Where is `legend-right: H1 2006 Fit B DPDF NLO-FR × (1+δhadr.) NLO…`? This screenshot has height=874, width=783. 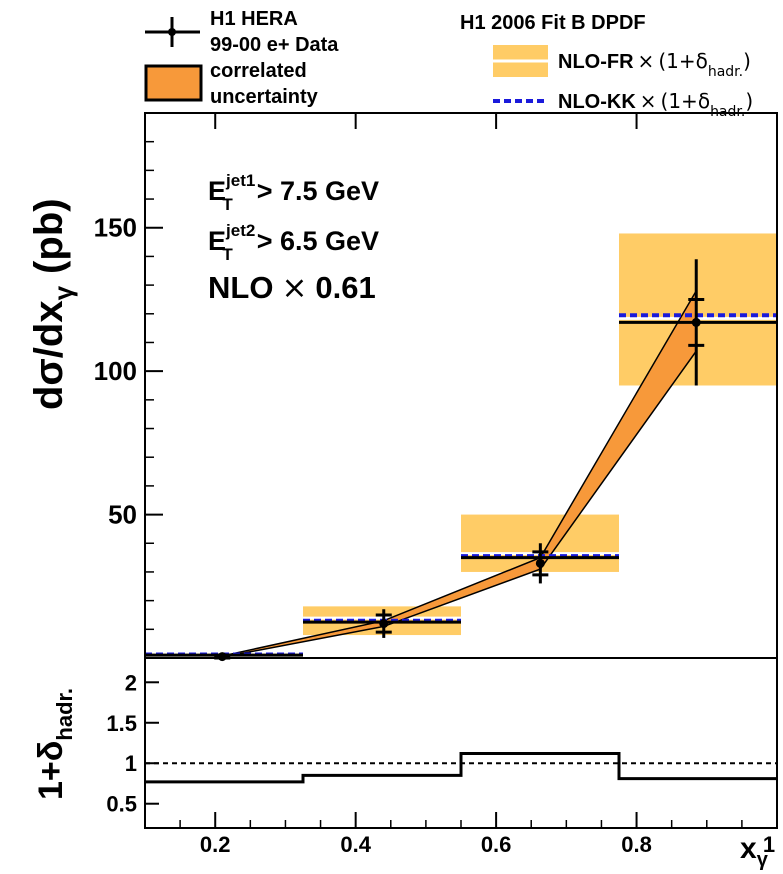 legend-right: H1 2006 Fit B DPDF NLO-FR × (1+δhadr.) NLO… is located at coordinates (606, 66).